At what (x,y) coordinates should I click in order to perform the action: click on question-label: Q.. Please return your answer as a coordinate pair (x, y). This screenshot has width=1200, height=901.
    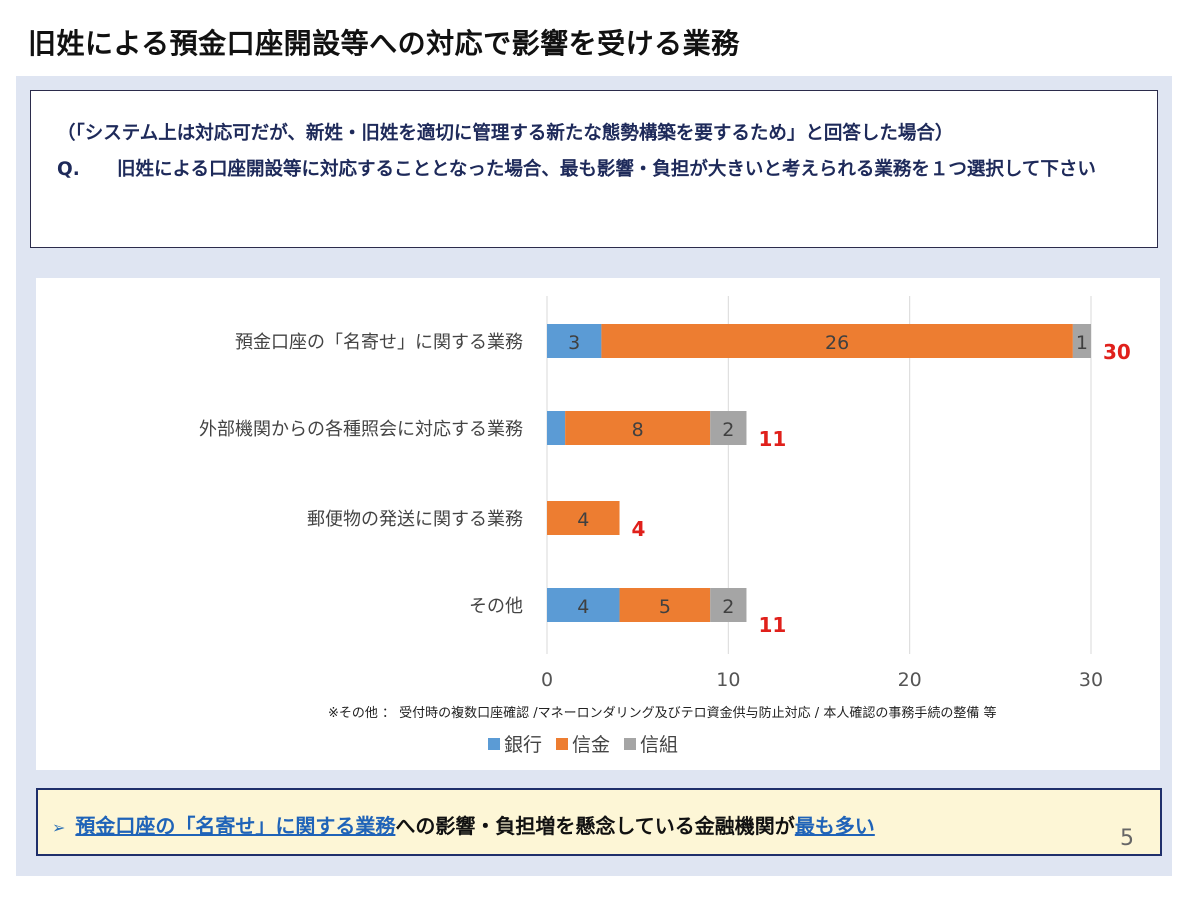
    Looking at the image, I should click on (68, 169).